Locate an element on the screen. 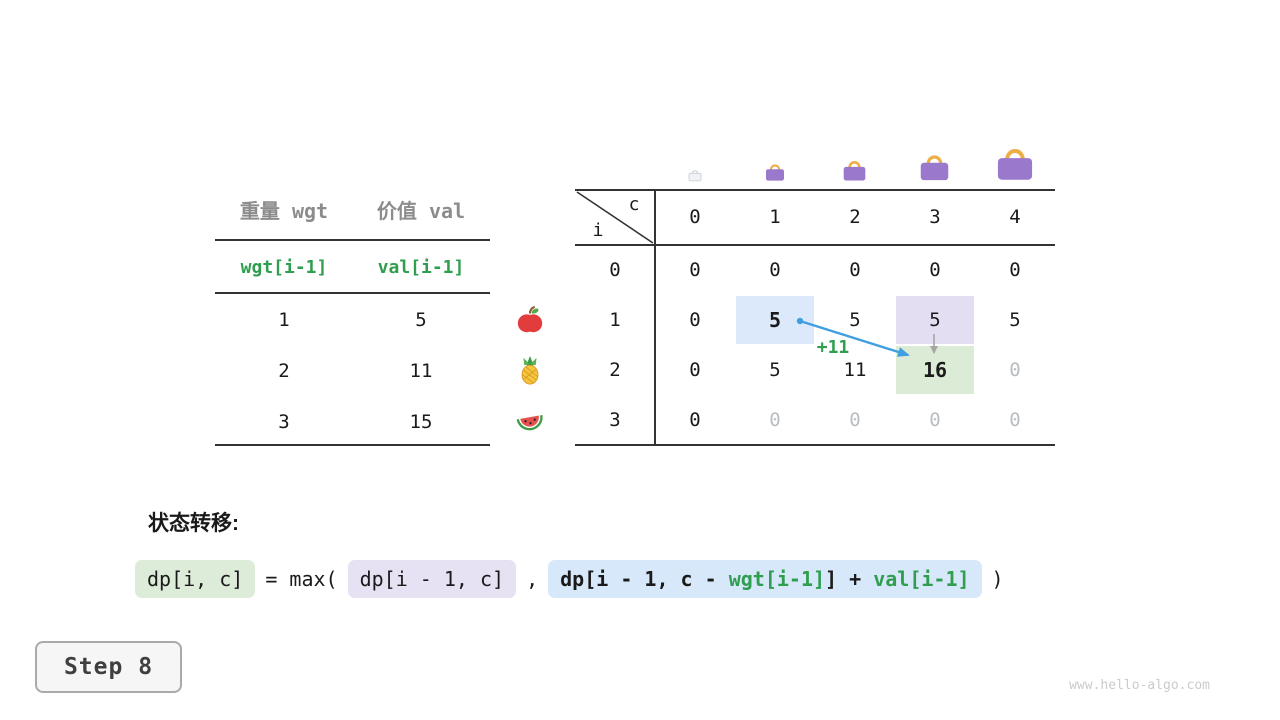 The height and width of the screenshot is (720, 1280). items-table-cell: 1 is located at coordinates (284, 320).